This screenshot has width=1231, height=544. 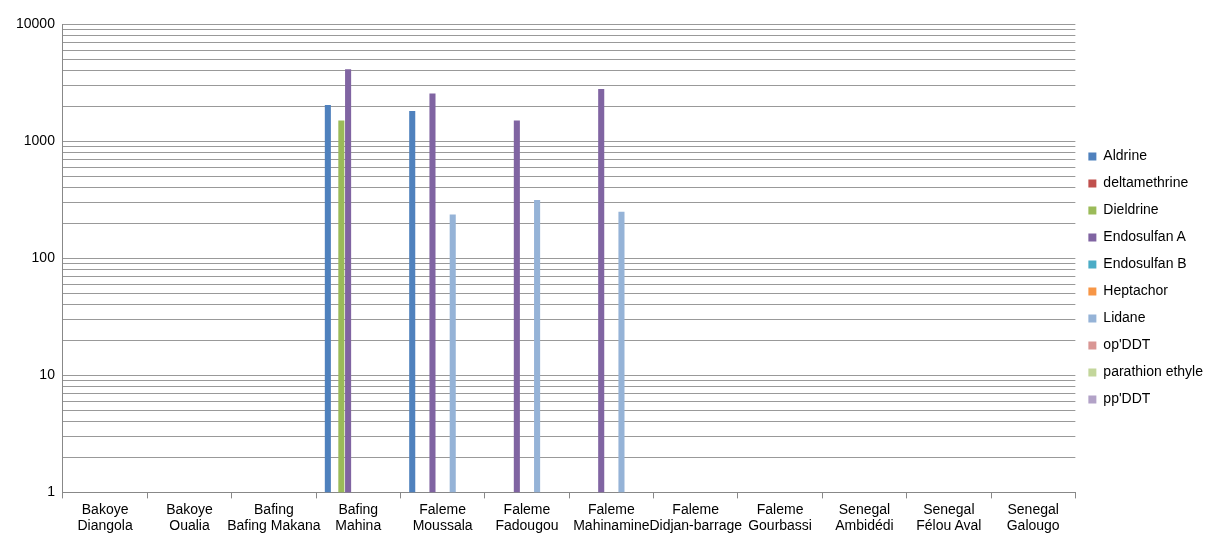 What do you see at coordinates (1145, 263) in the screenshot?
I see `legend-label: Endosulfan B` at bounding box center [1145, 263].